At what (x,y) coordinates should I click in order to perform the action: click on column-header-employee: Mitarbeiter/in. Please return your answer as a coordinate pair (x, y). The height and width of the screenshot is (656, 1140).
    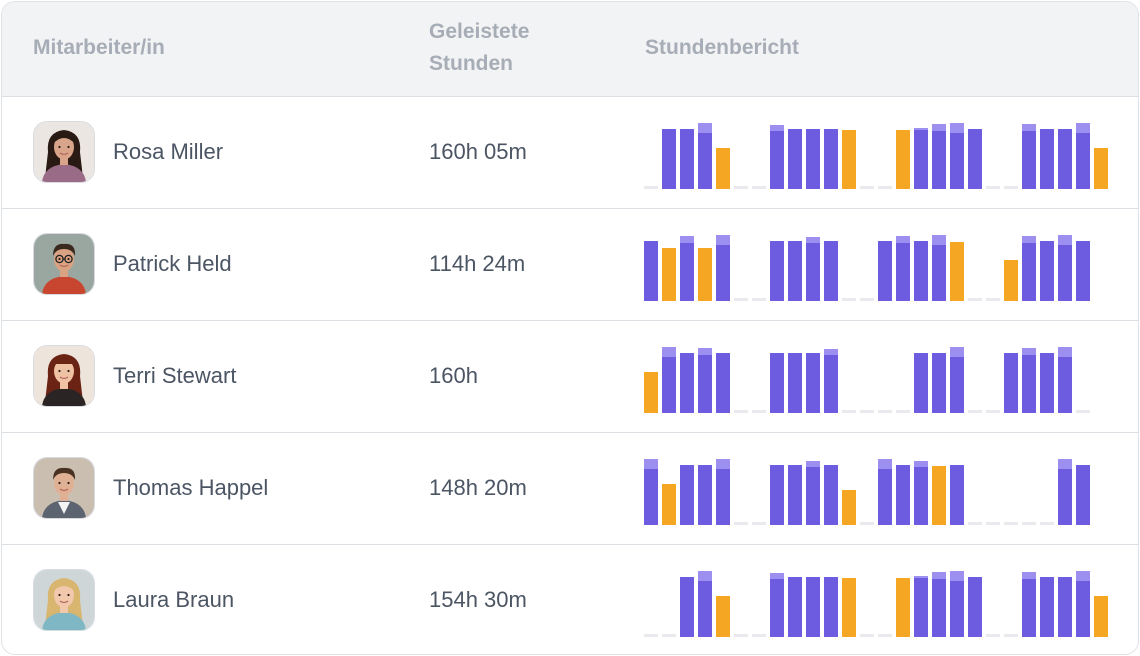
    Looking at the image, I should click on (99, 47).